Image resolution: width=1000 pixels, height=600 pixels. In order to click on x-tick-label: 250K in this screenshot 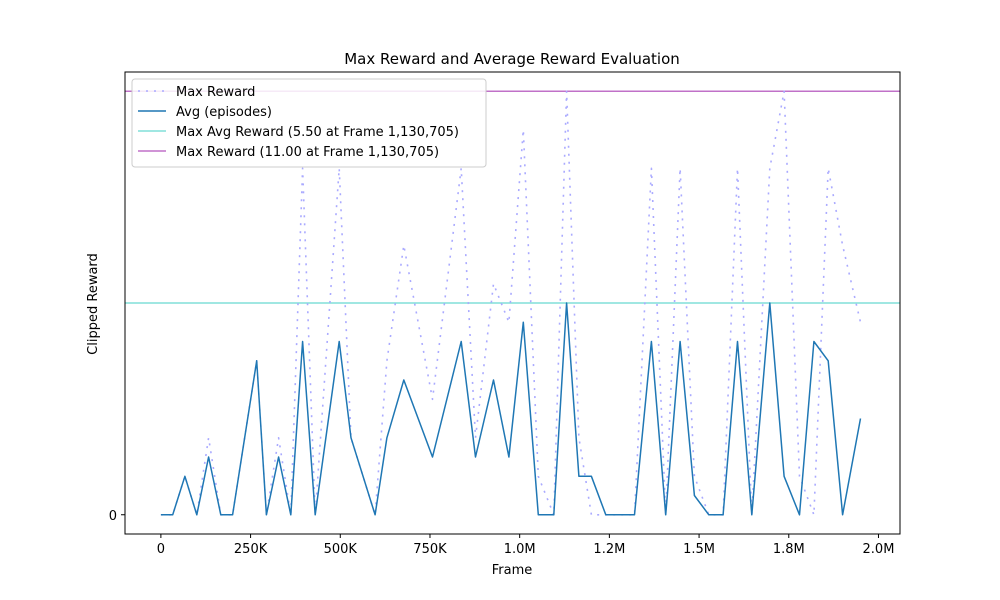, I will do `click(251, 549)`.